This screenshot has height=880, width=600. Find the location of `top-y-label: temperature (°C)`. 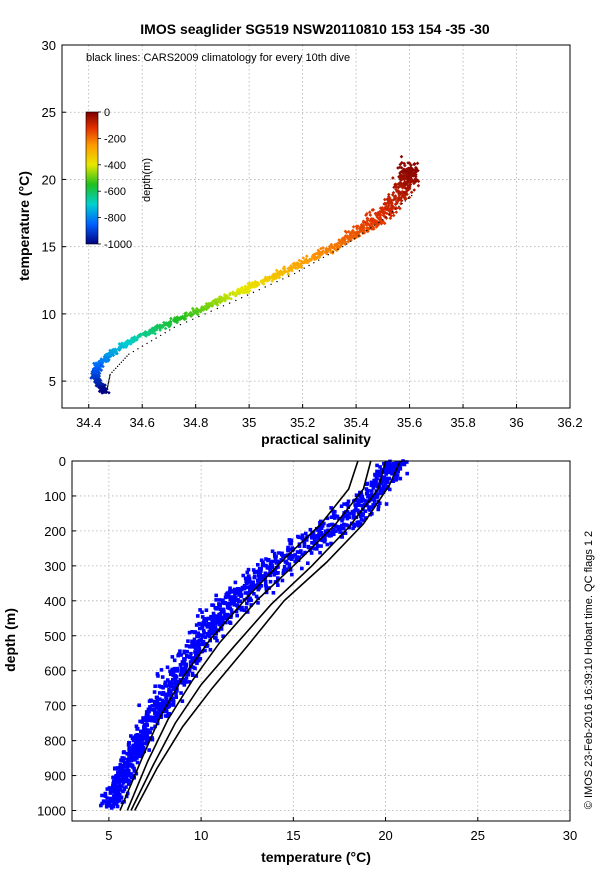

top-y-label: temperature (°C) is located at coordinates (24, 226).